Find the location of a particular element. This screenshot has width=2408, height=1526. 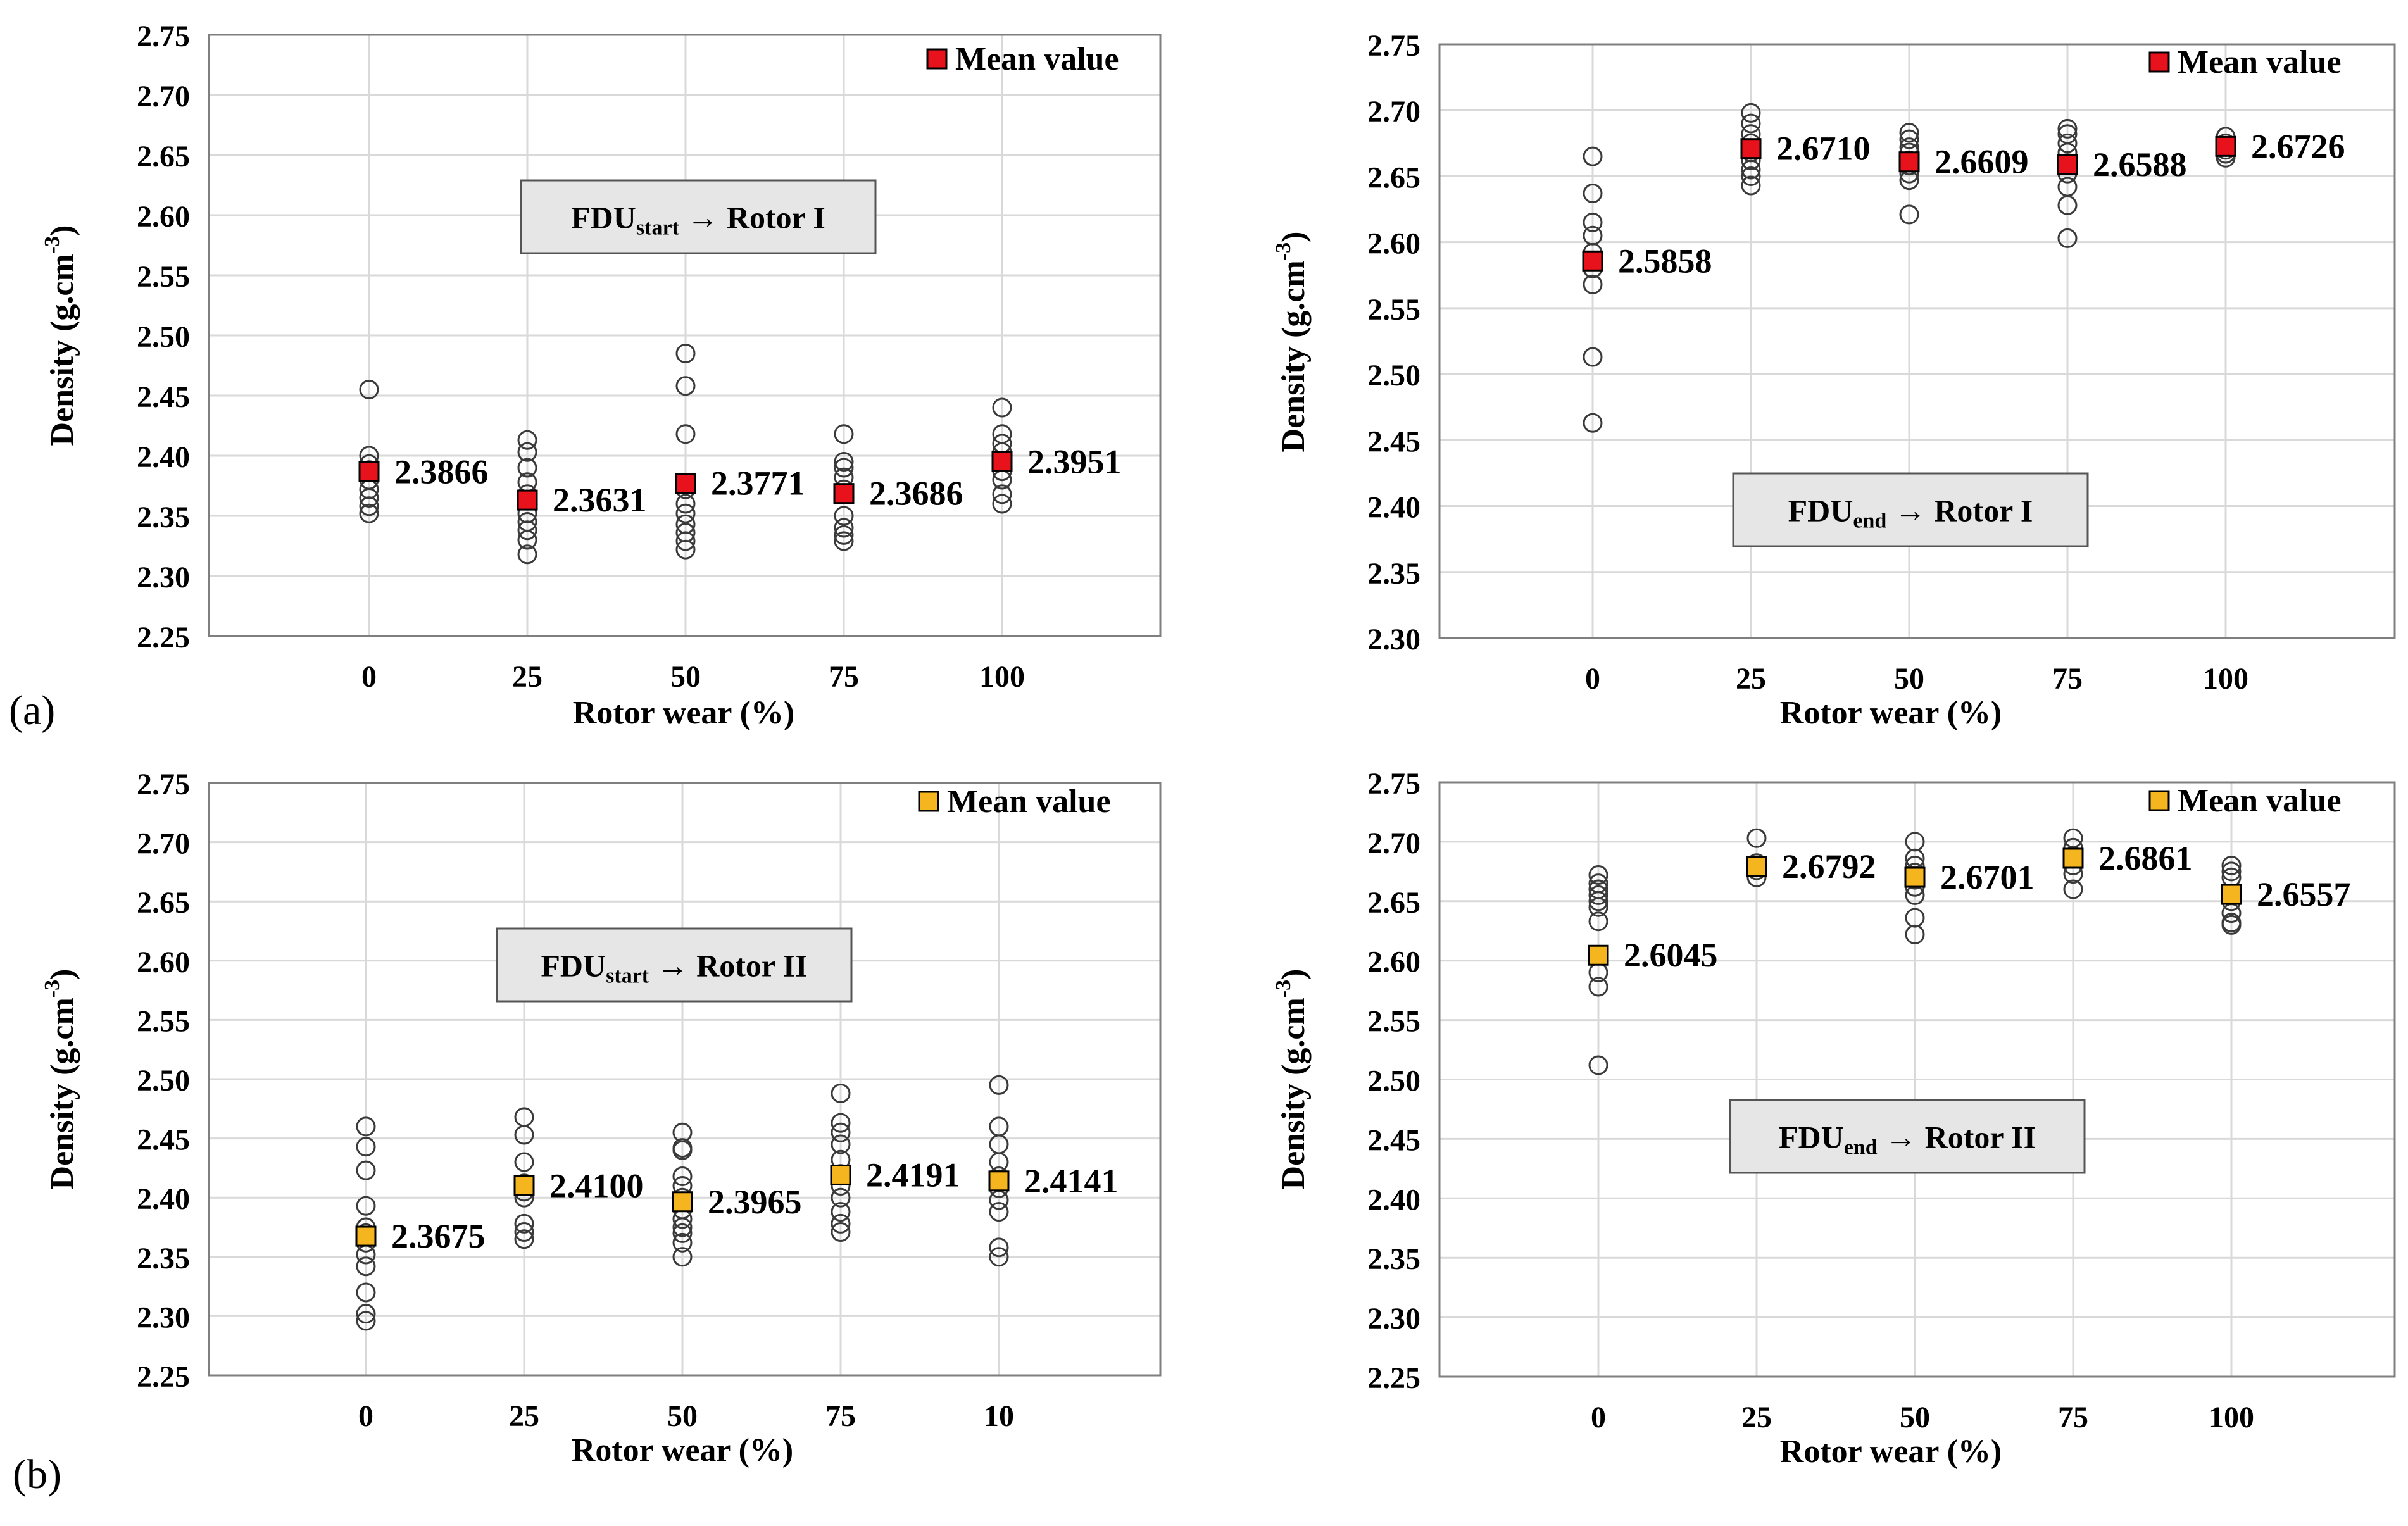

y-axis-label-main: Density (g.cm is located at coordinates (62, 350).